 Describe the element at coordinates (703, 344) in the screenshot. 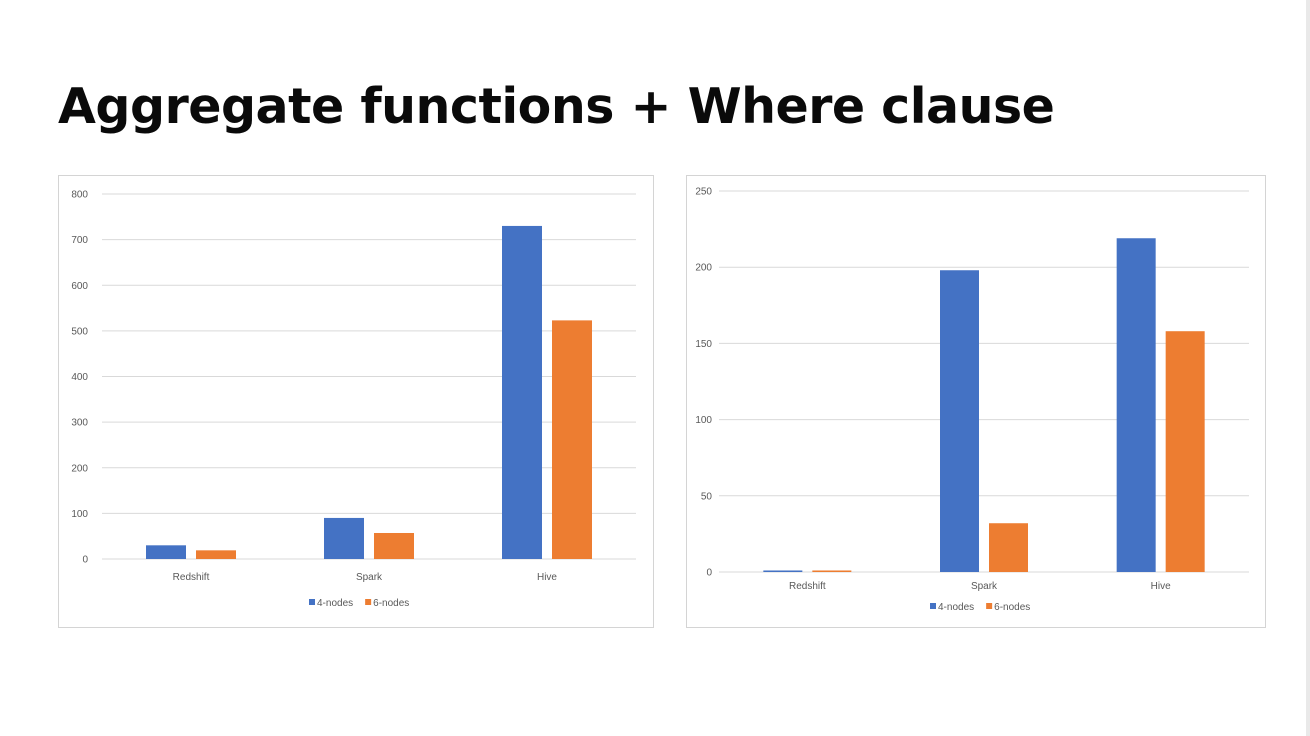

I see `y-tick-label: 150` at that location.